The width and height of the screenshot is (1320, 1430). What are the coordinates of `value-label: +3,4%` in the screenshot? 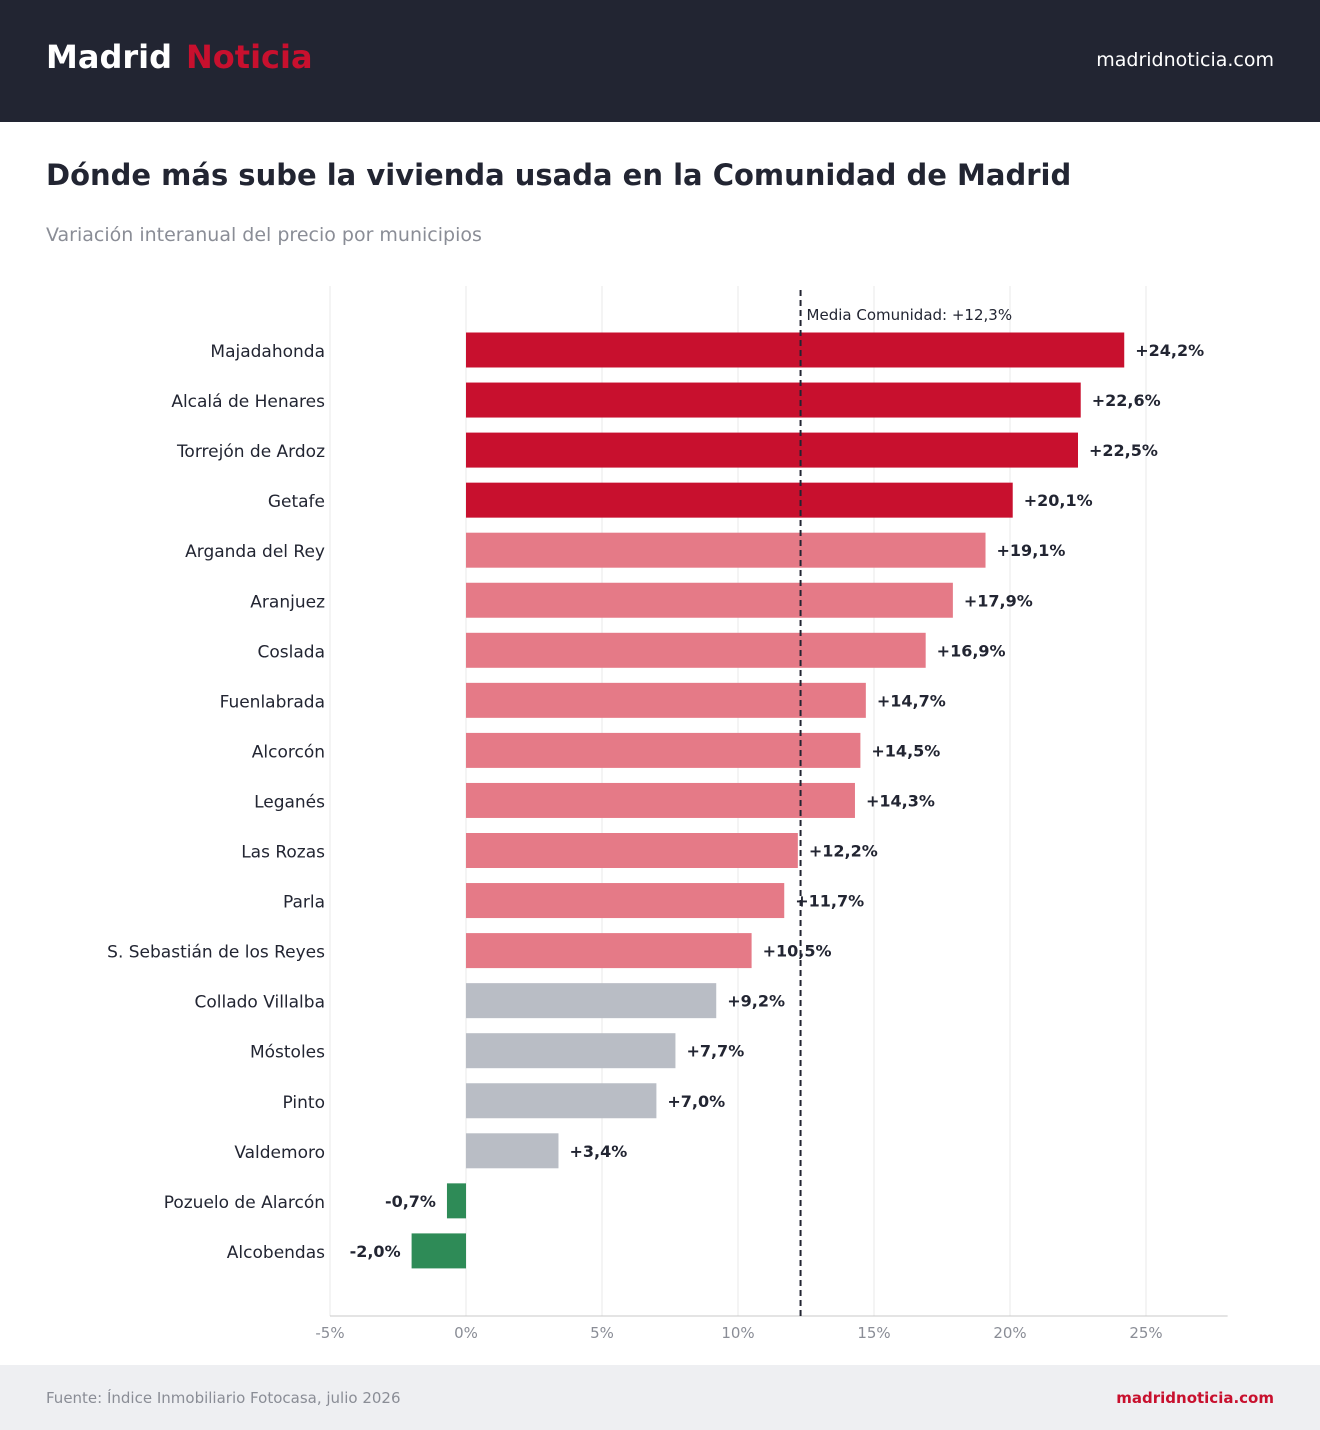 It's located at (598, 1151).